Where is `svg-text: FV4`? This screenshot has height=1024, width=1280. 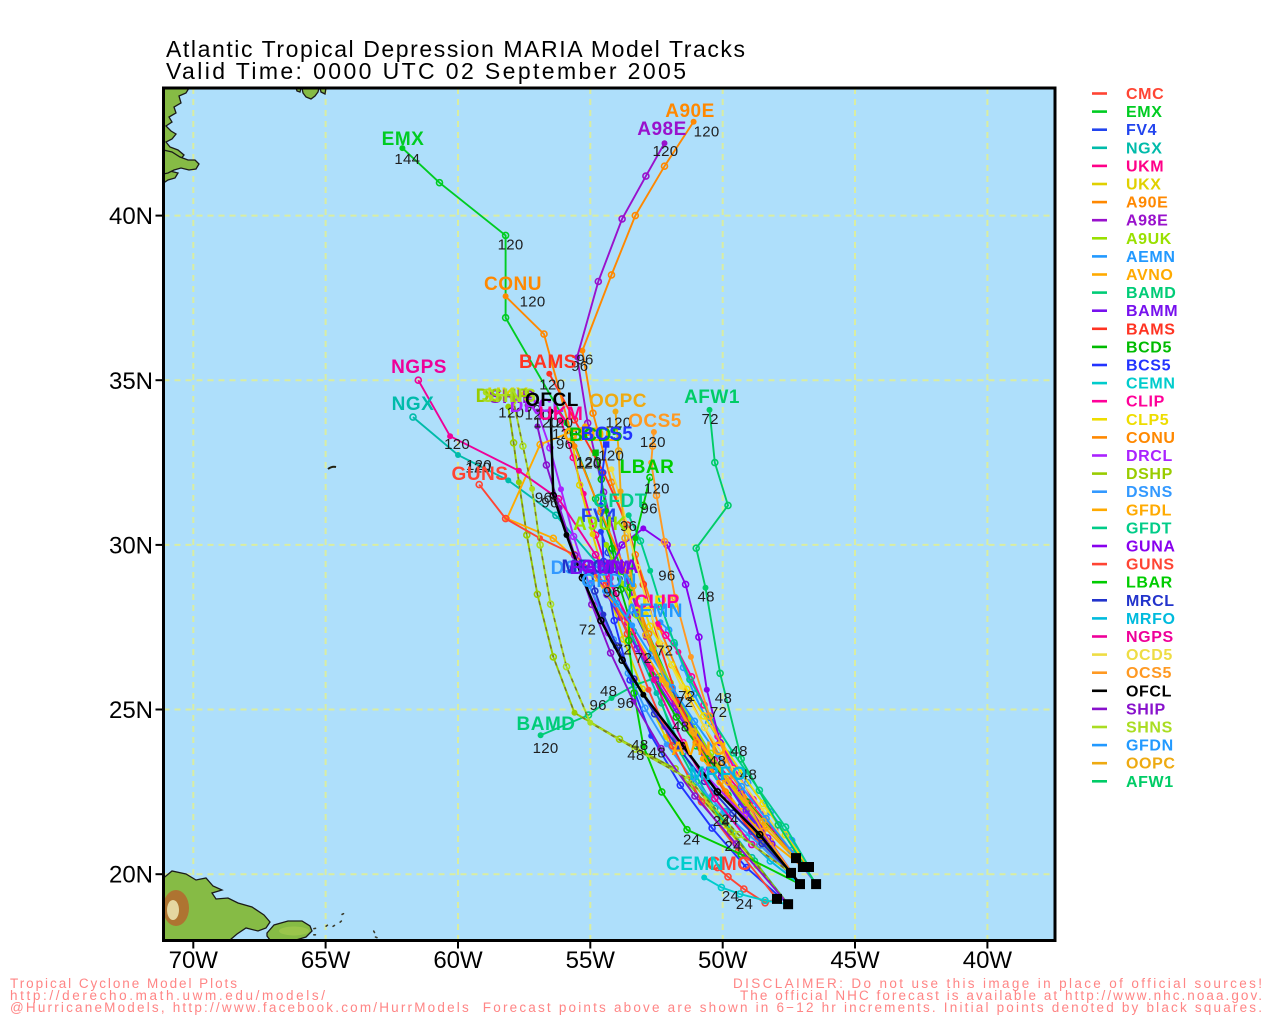
svg-text: FV4 is located at coordinates (1141, 130).